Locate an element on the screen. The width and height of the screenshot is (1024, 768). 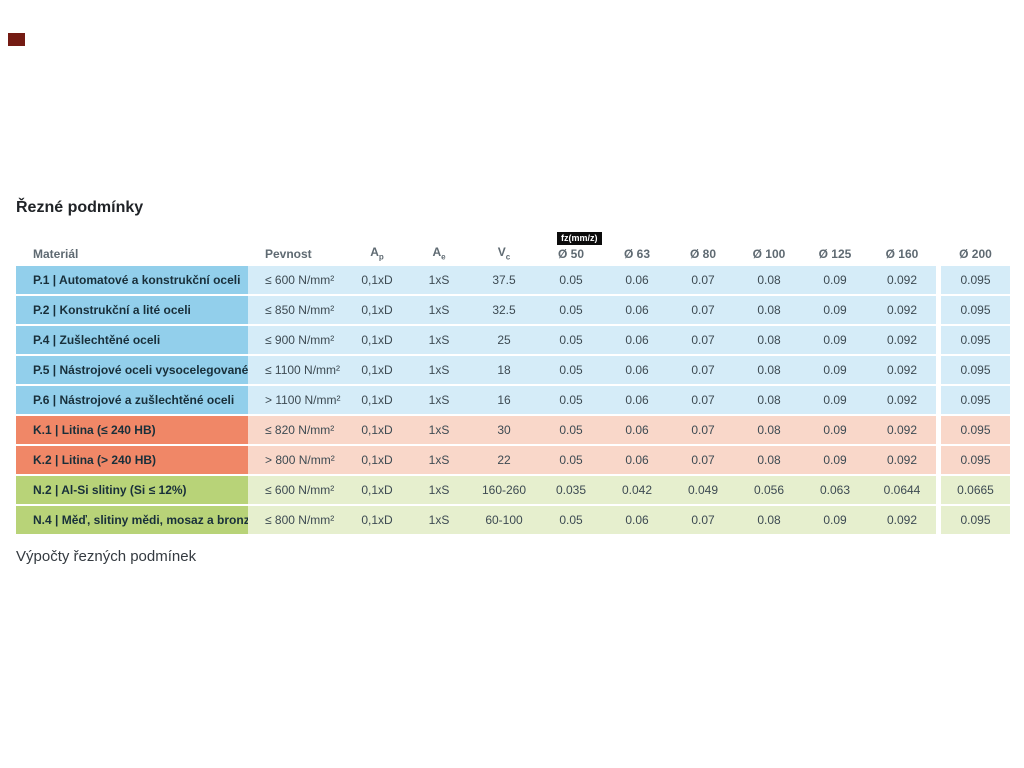
material-cell: P.1 | Automatové a konstrukční oceli is located at coordinates (132, 280).